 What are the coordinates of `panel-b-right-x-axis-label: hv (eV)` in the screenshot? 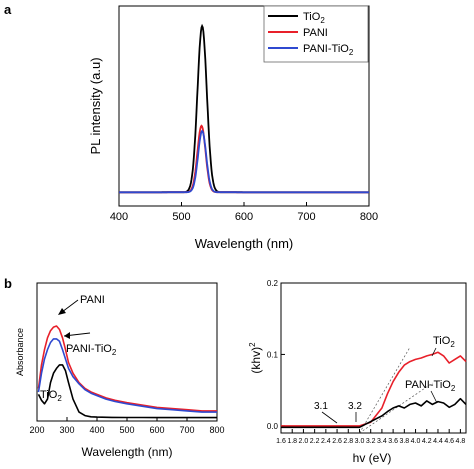 It's located at (372, 458).